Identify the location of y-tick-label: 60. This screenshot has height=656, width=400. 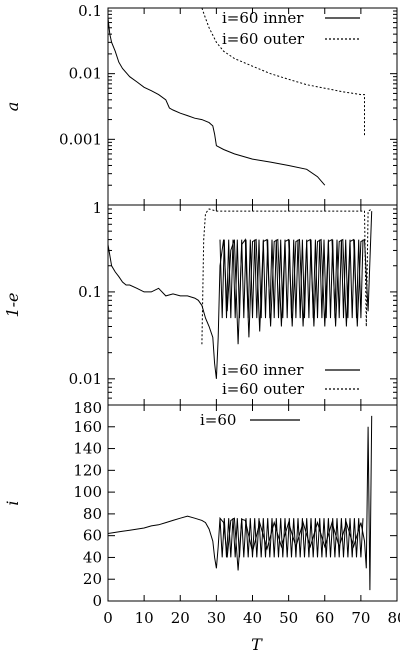
(92, 536).